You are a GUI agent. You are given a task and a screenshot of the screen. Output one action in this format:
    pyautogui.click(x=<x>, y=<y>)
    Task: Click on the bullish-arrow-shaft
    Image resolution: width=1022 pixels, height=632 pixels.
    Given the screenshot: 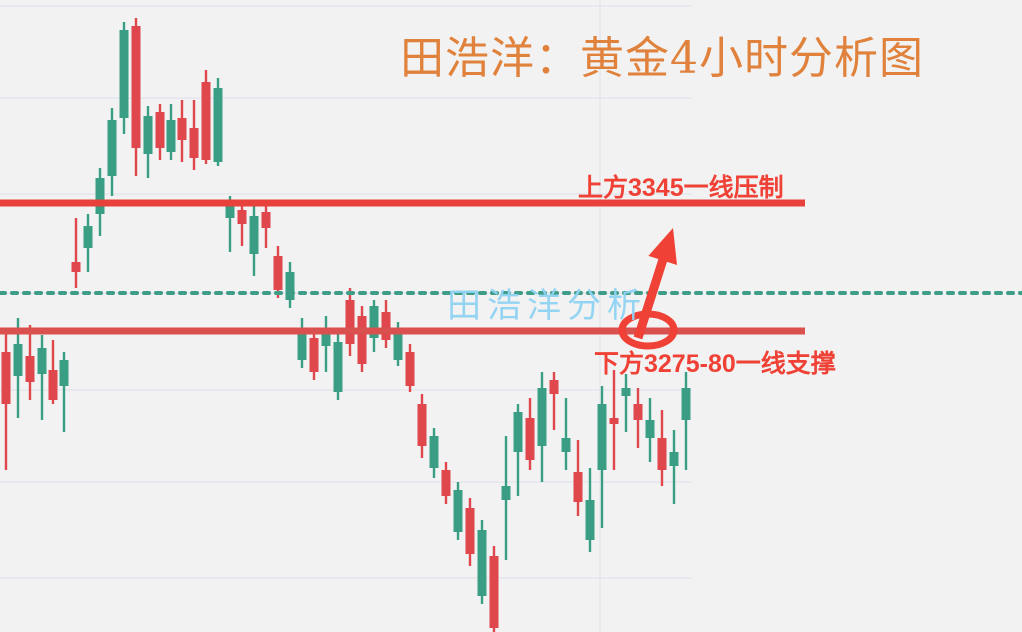 What is the action you would take?
    pyautogui.click(x=651, y=295)
    